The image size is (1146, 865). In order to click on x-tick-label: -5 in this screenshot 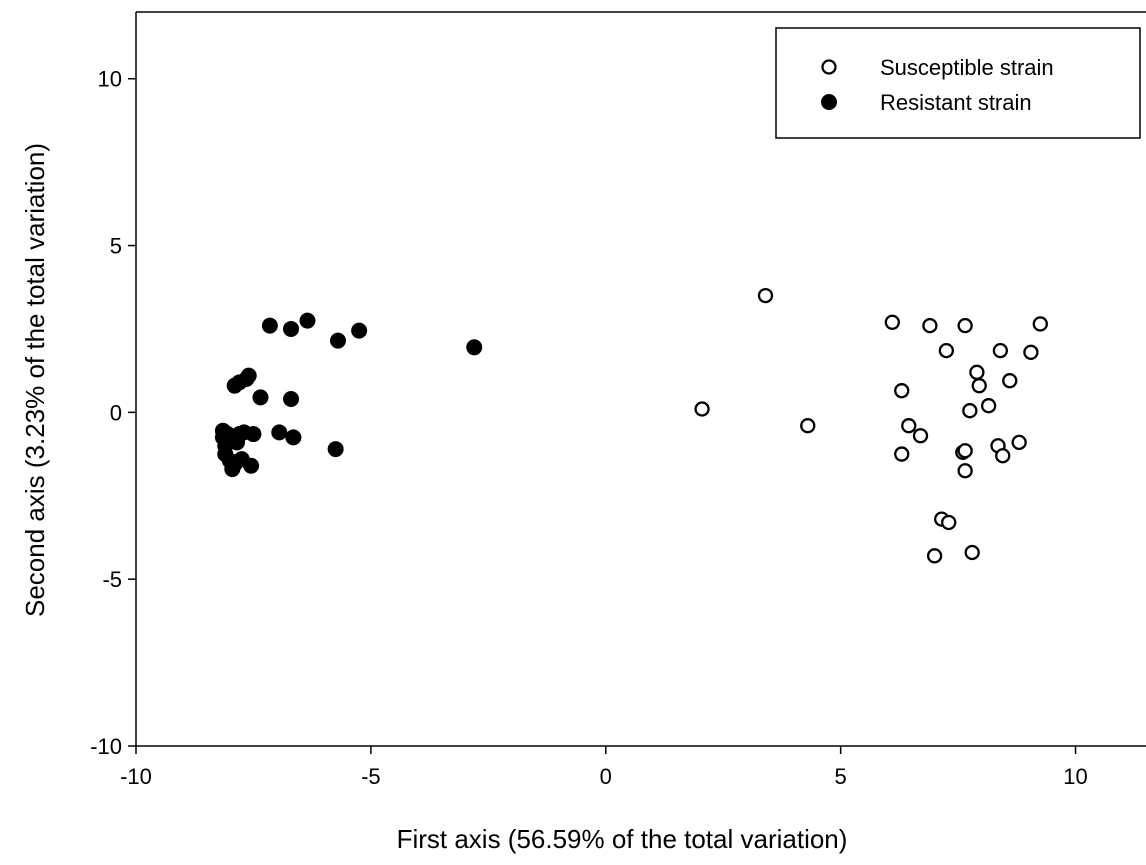, I will do `click(371, 776)`.